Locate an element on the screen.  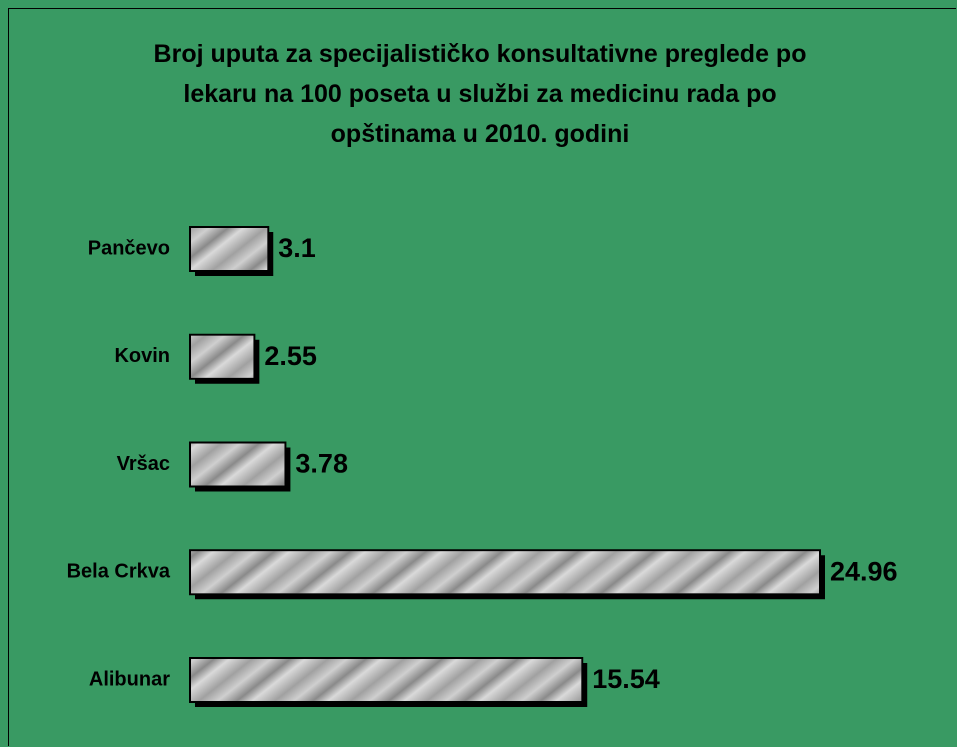
value-label: 3.78 is located at coordinates (321, 464).